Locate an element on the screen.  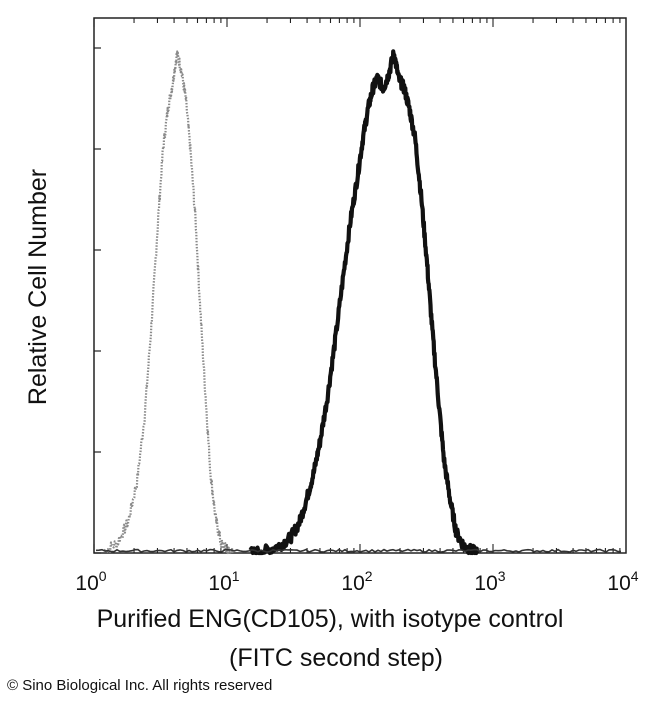
x-axis-label-line2: (FITC second step) is located at coordinates (336, 658).